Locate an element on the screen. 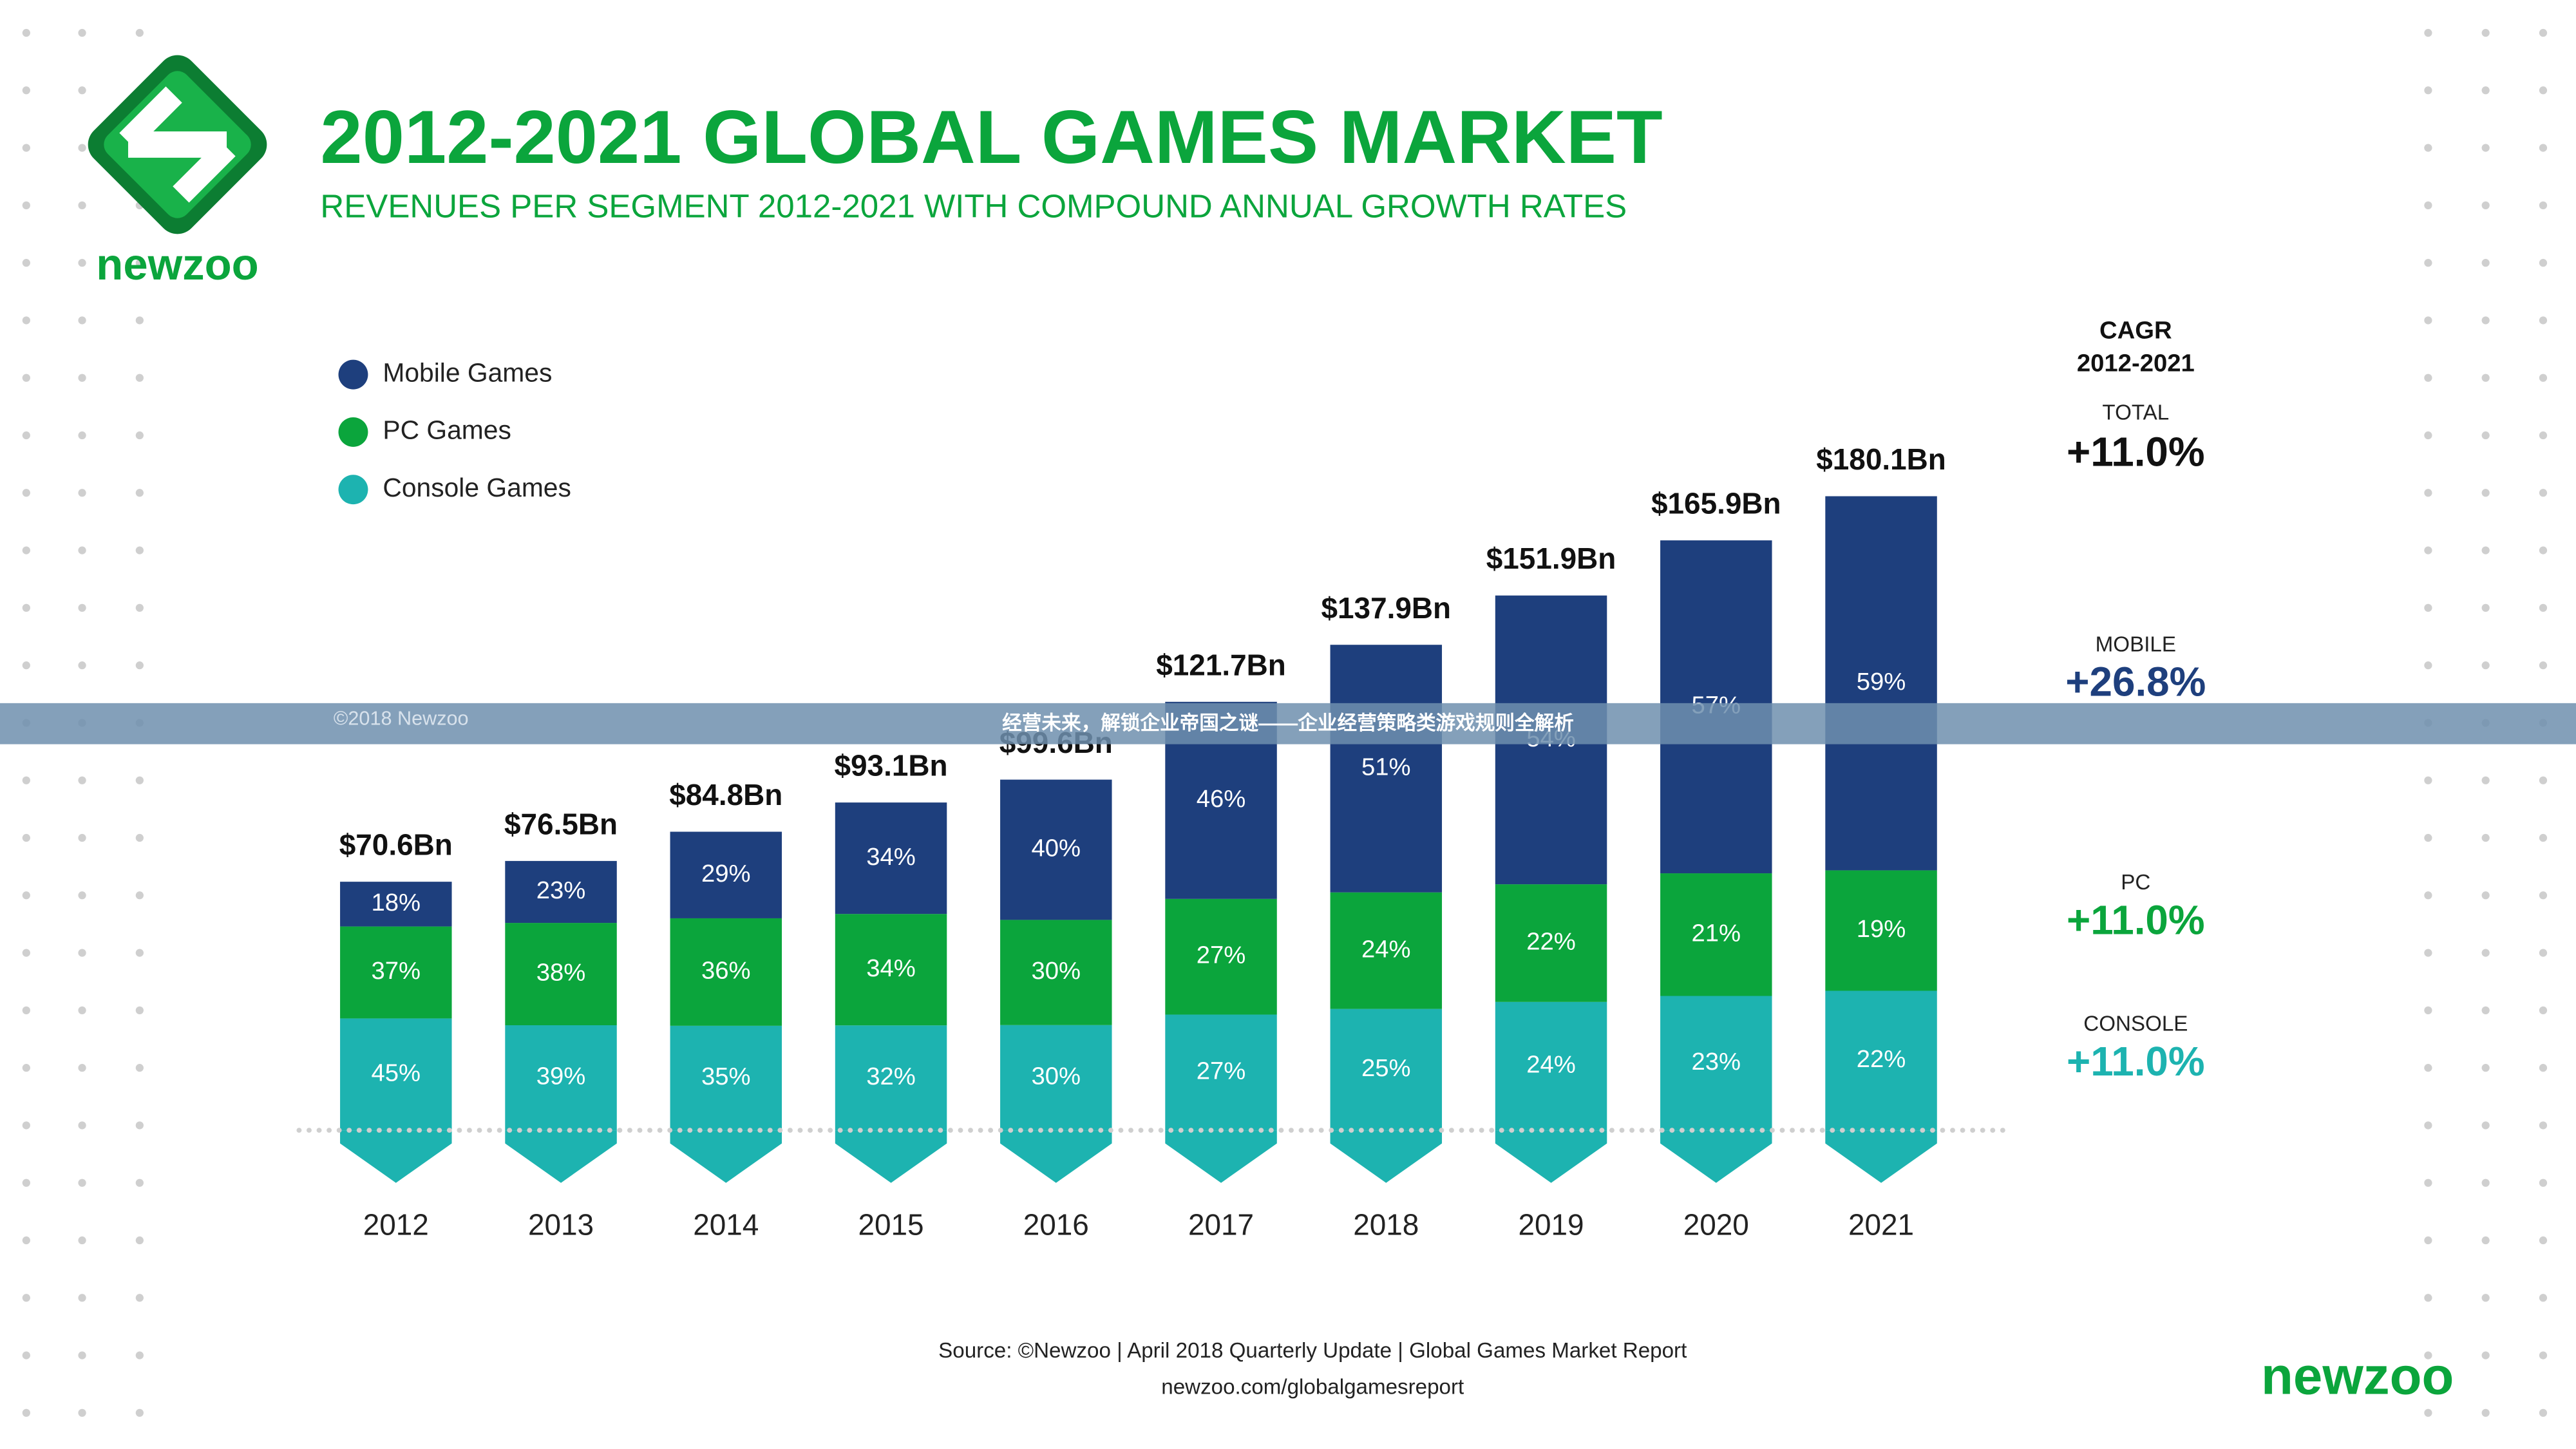  segment-label: 24% is located at coordinates (1551, 1065).